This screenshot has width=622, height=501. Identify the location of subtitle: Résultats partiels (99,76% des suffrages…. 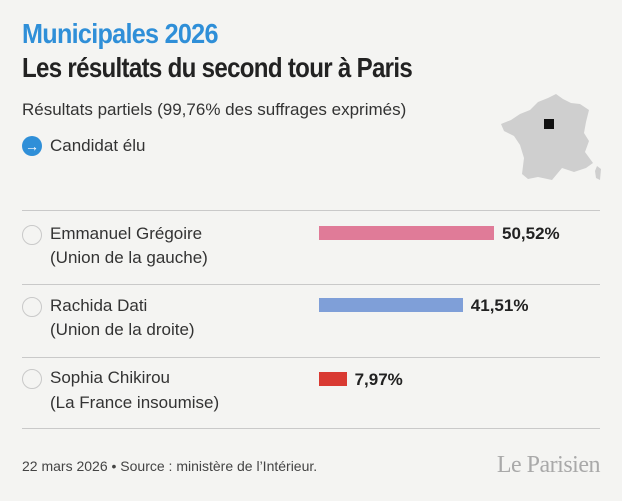
(214, 109).